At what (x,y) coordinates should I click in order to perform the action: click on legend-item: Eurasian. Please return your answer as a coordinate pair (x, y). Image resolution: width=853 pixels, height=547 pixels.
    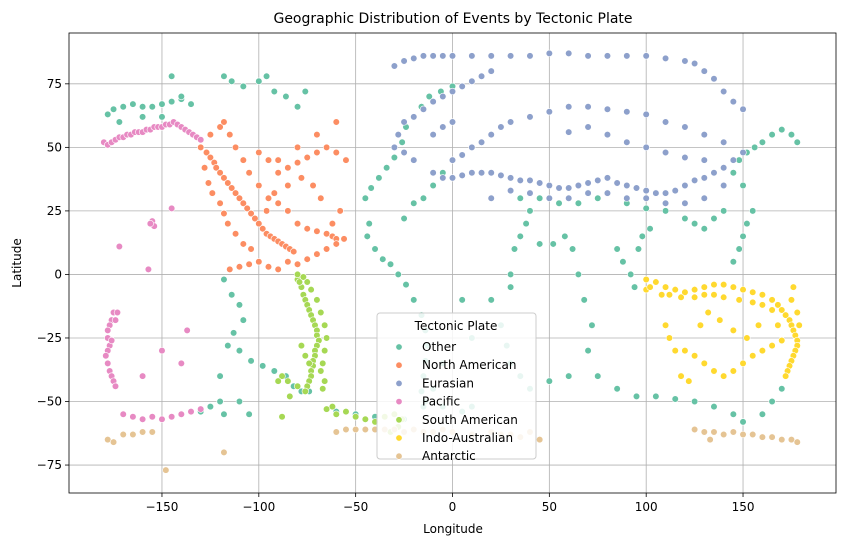
    Looking at the image, I should click on (434, 383).